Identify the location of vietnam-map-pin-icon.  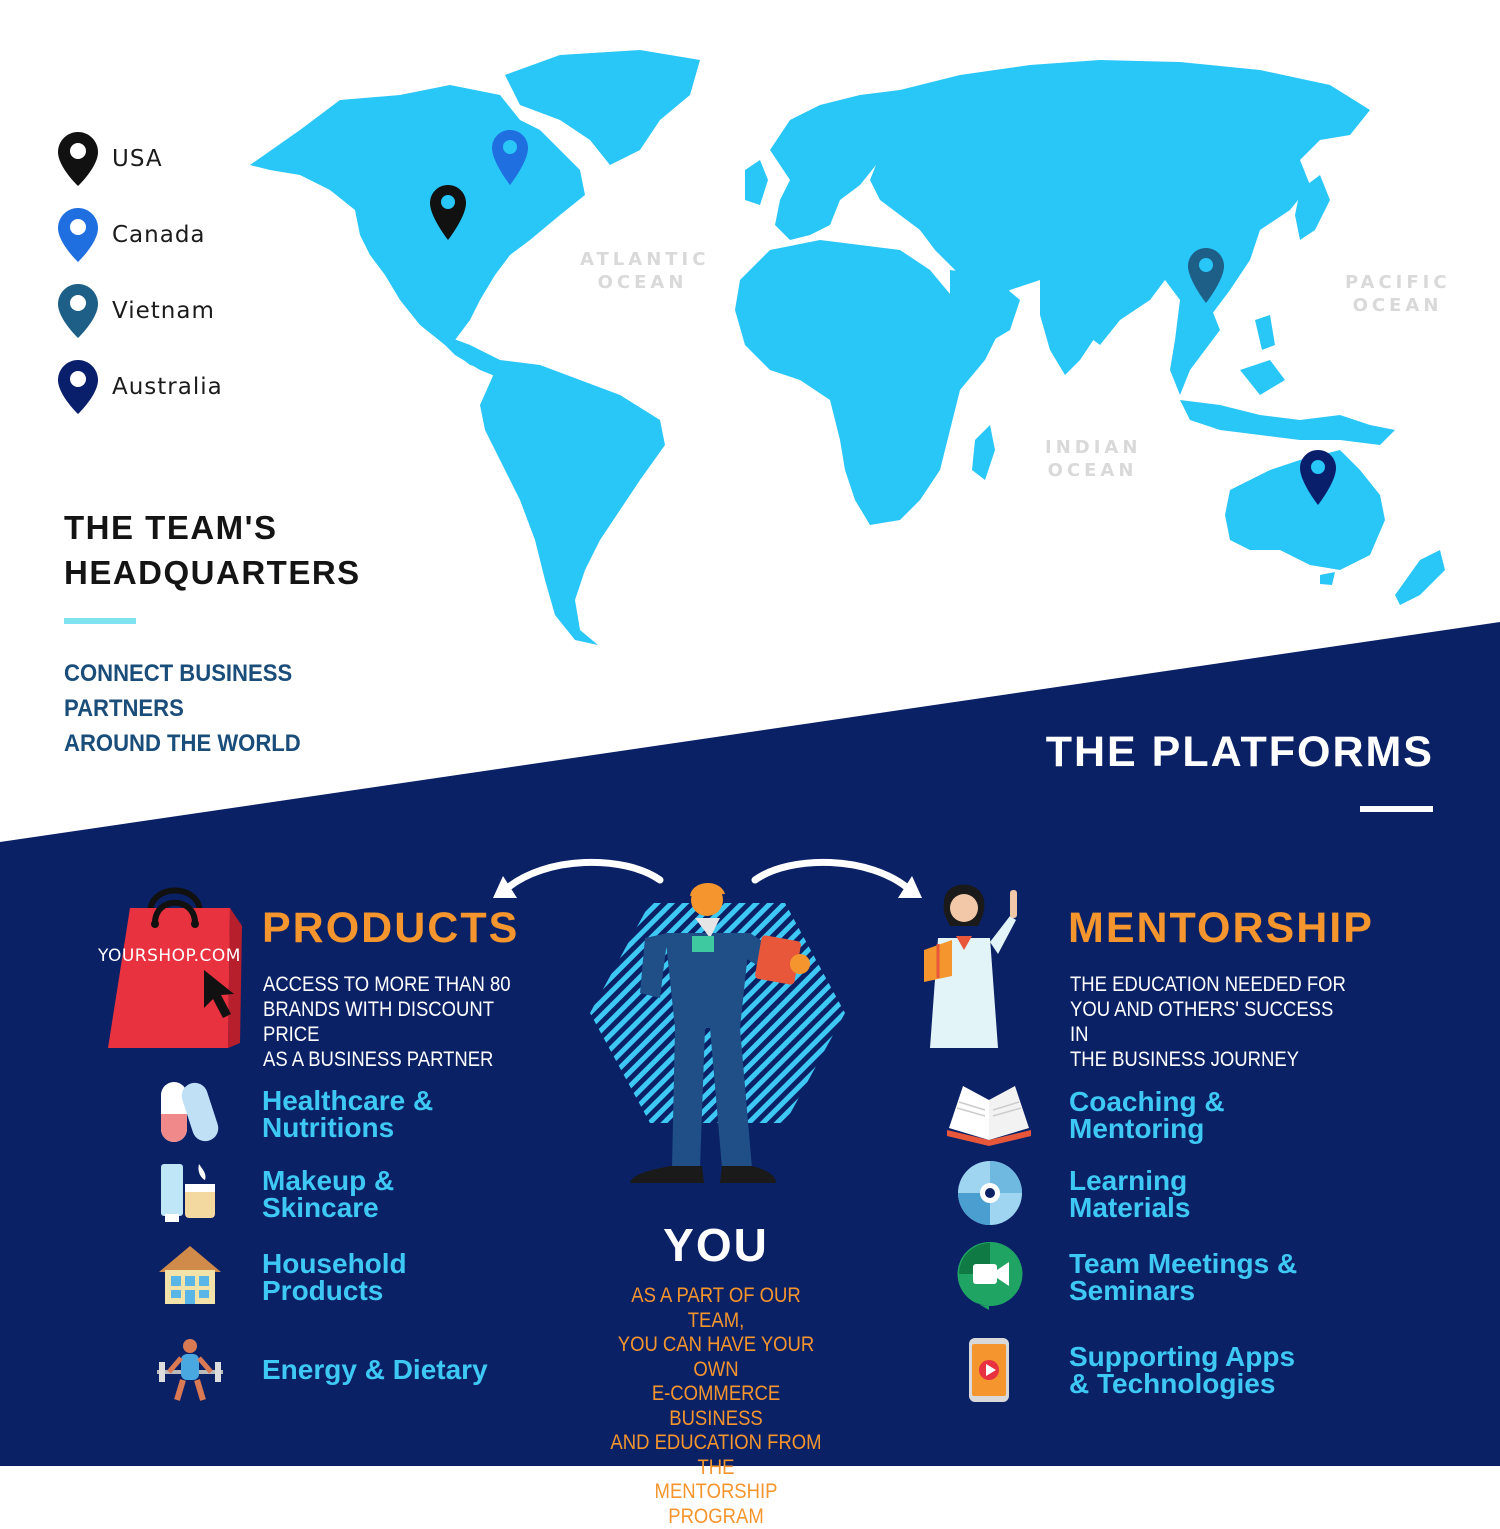
(1206, 275).